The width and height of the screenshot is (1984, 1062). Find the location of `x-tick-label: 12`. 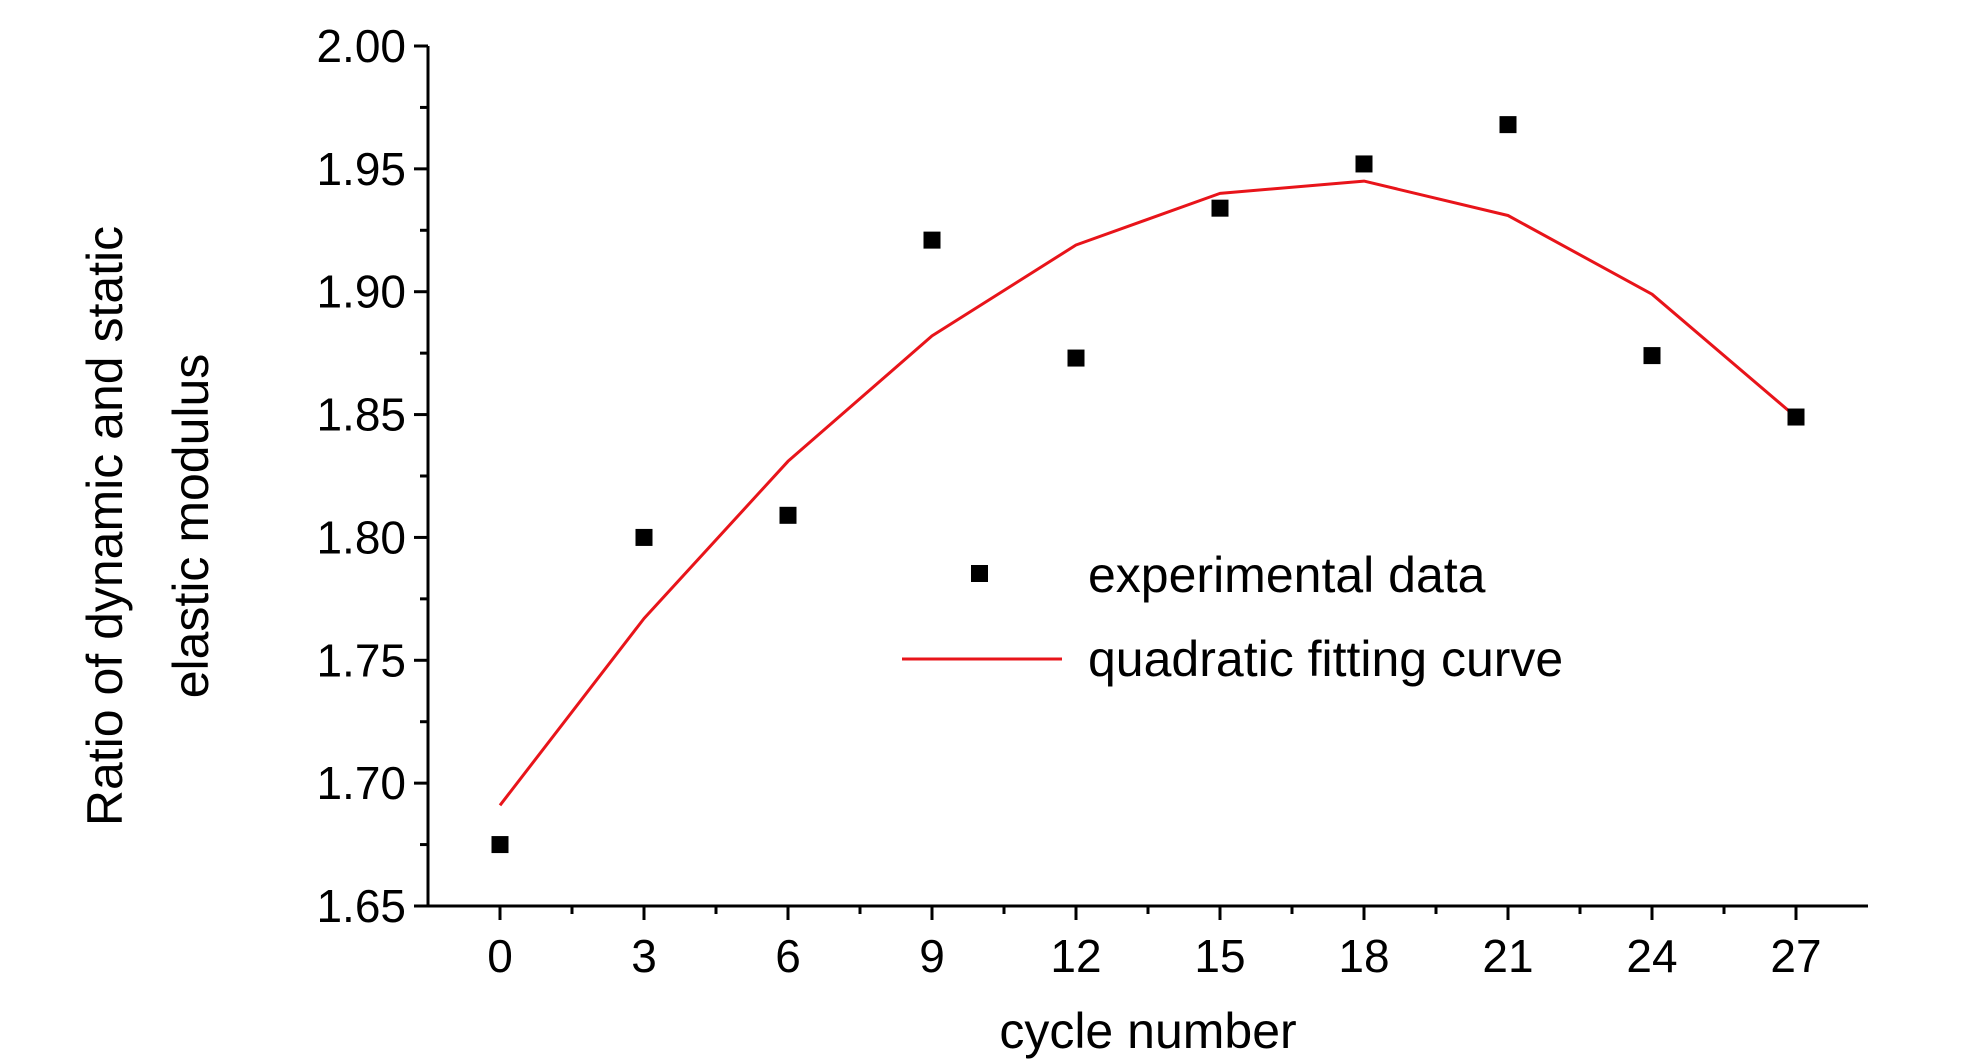

x-tick-label: 12 is located at coordinates (1075, 956).